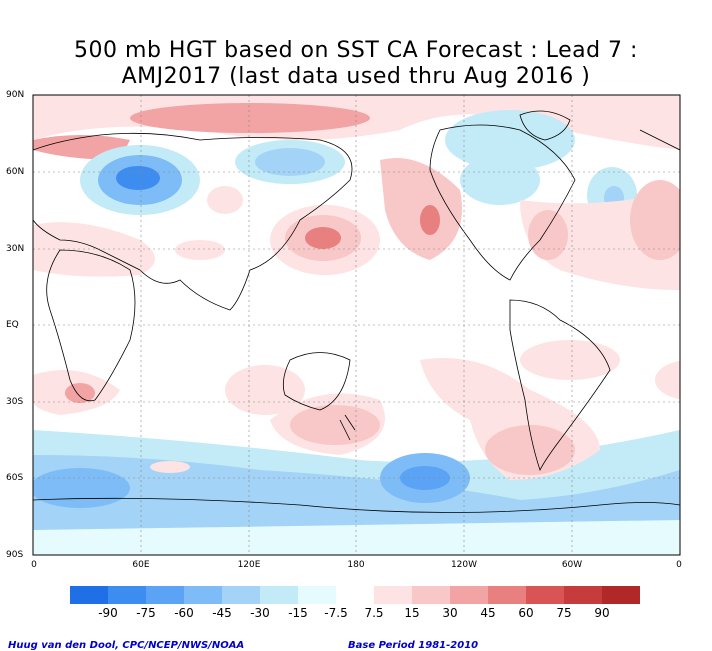 Image resolution: width=712 pixels, height=651 pixels. Describe the element at coordinates (336, 613) in the screenshot. I see `colorbar-label: -7.5` at that location.